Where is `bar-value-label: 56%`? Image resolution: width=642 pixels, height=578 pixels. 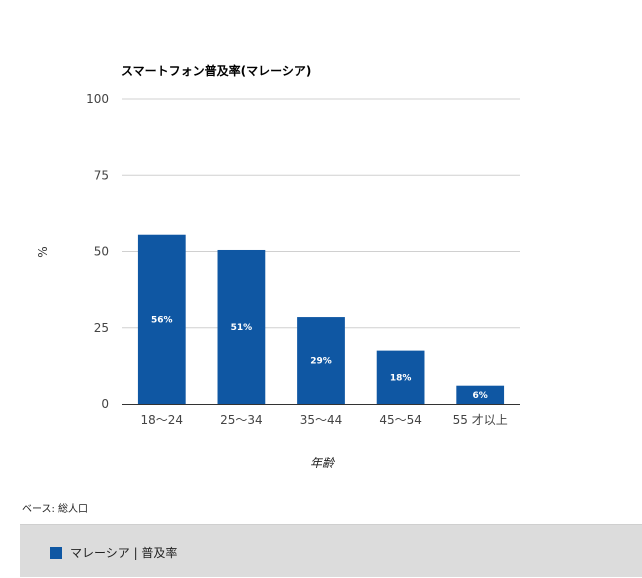
bar-value-label: 56% is located at coordinates (162, 320).